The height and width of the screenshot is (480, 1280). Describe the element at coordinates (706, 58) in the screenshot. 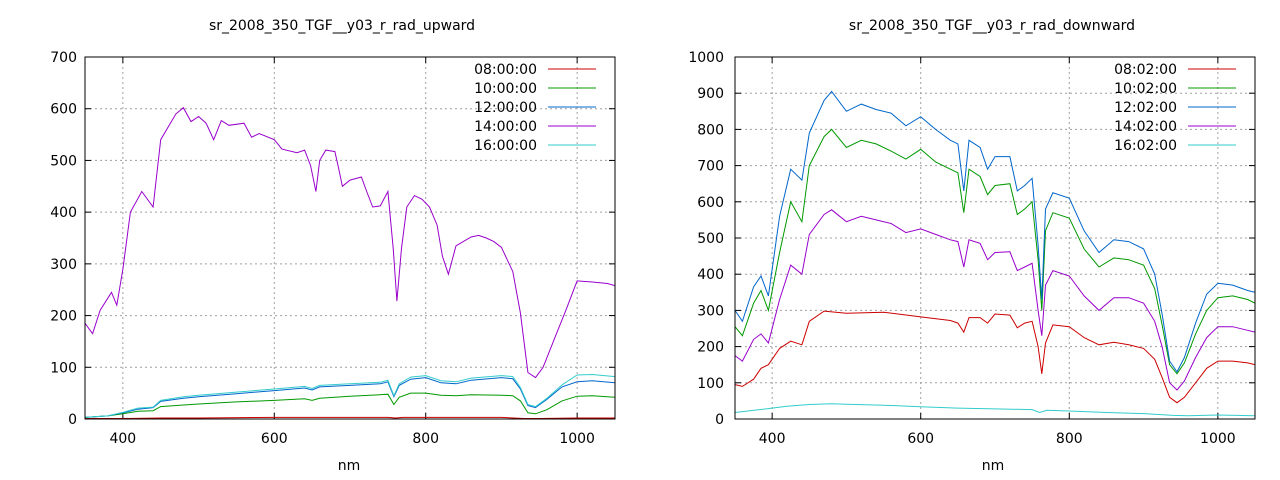

I see `y-tick-label: 1000` at that location.